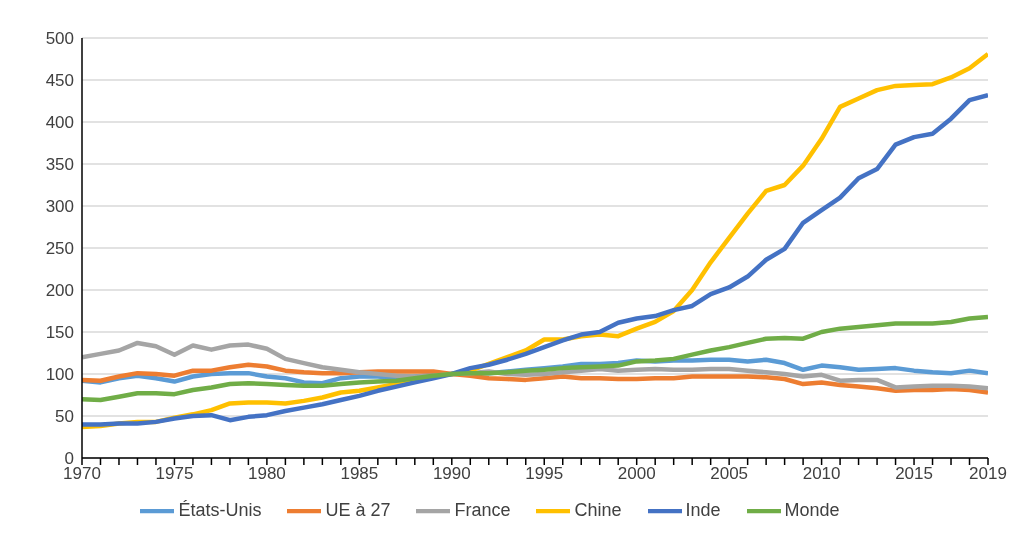 The width and height of the screenshot is (1030, 549). I want to click on legend-label: Chine, so click(598, 509).